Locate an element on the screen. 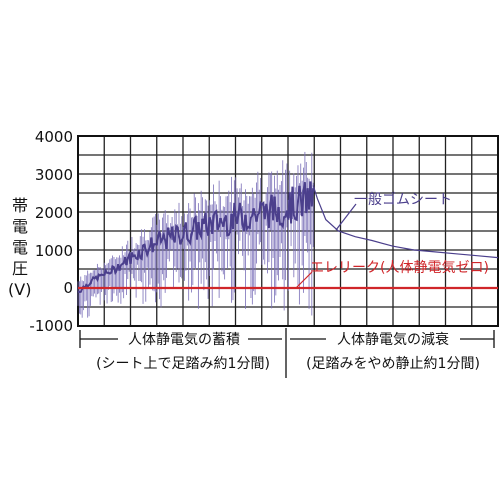 The width and height of the screenshot is (500, 500). elelee-leader is located at coordinates (304, 280).